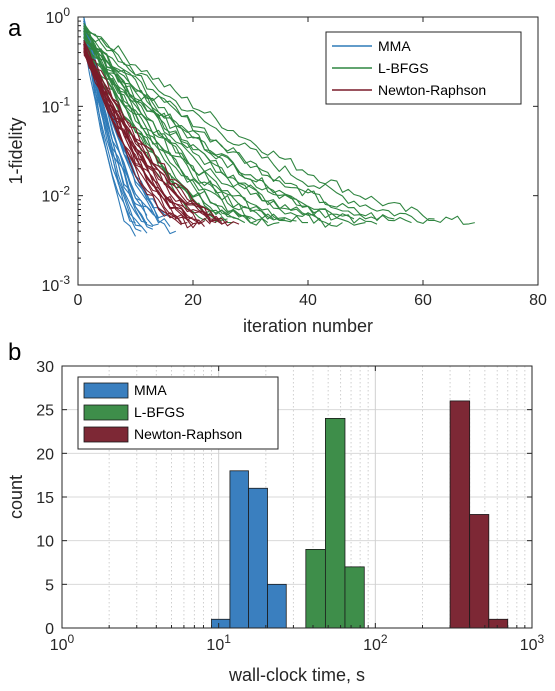 This screenshot has width=555, height=691. Describe the element at coordinates (56, 105) in the screenshot. I see `panel-a-ytick-label: 10⁻¹` at that location.